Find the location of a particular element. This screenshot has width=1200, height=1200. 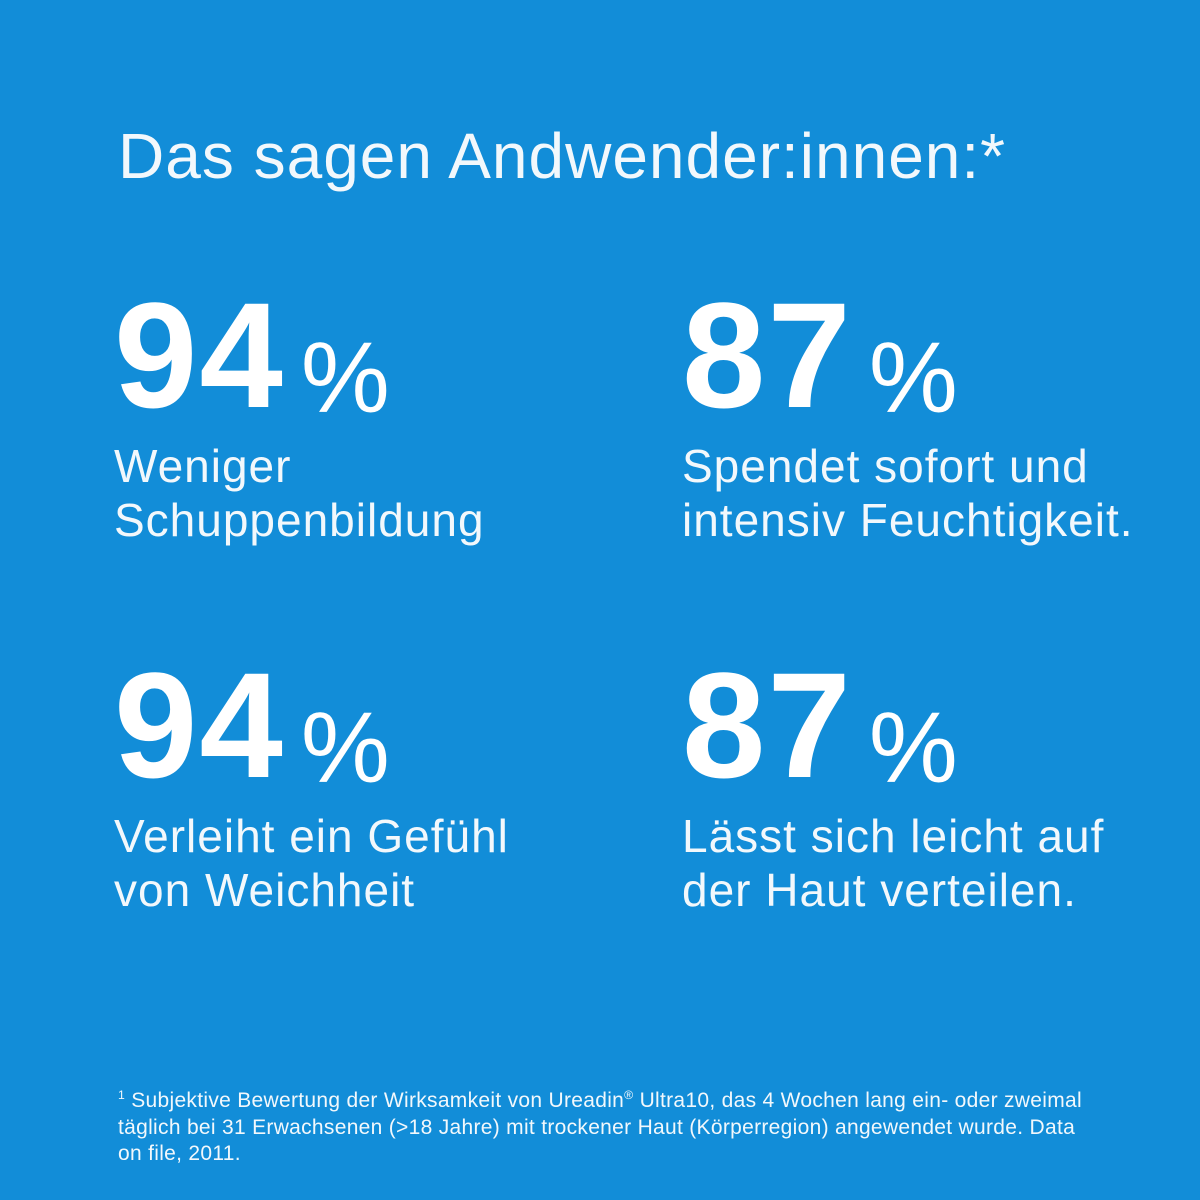

stat-label: Verleiht ein Gefühl von Weichheit is located at coordinates (354, 864).